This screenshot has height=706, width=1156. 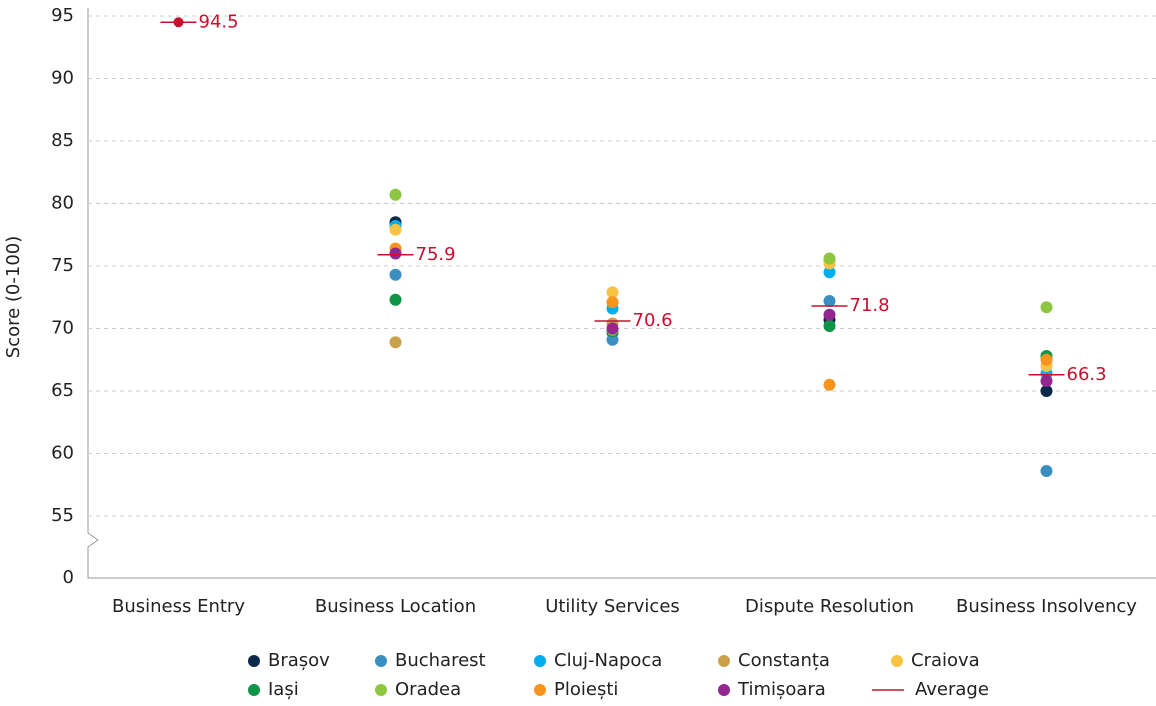 What do you see at coordinates (62, 15) in the screenshot?
I see `y-tick-label: 95` at bounding box center [62, 15].